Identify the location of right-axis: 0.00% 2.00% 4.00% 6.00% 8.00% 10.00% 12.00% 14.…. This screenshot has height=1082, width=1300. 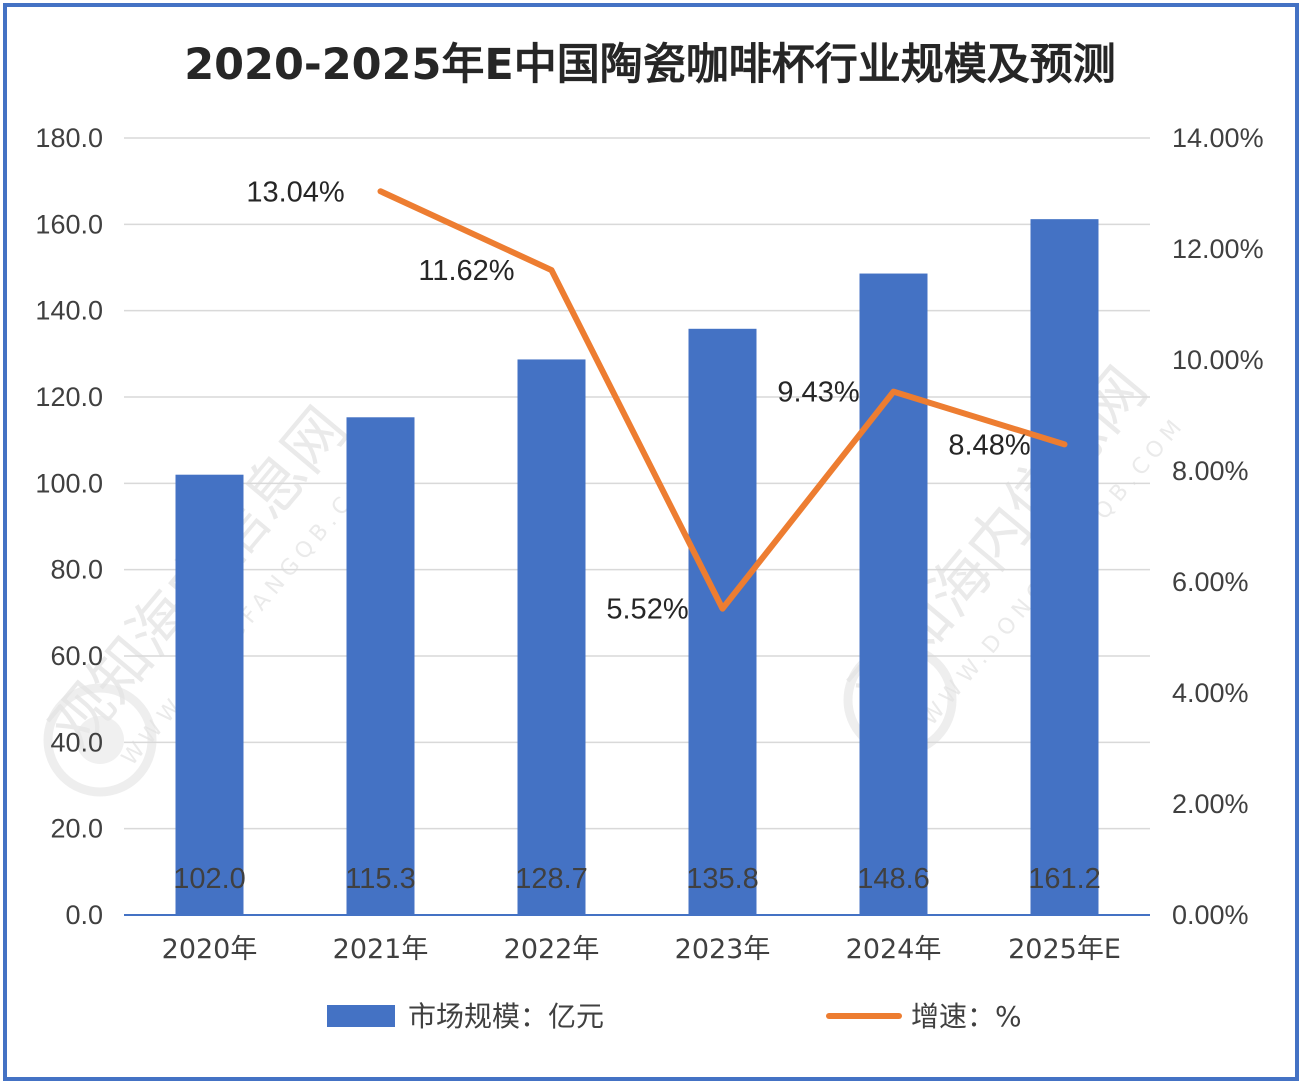
(1218, 526).